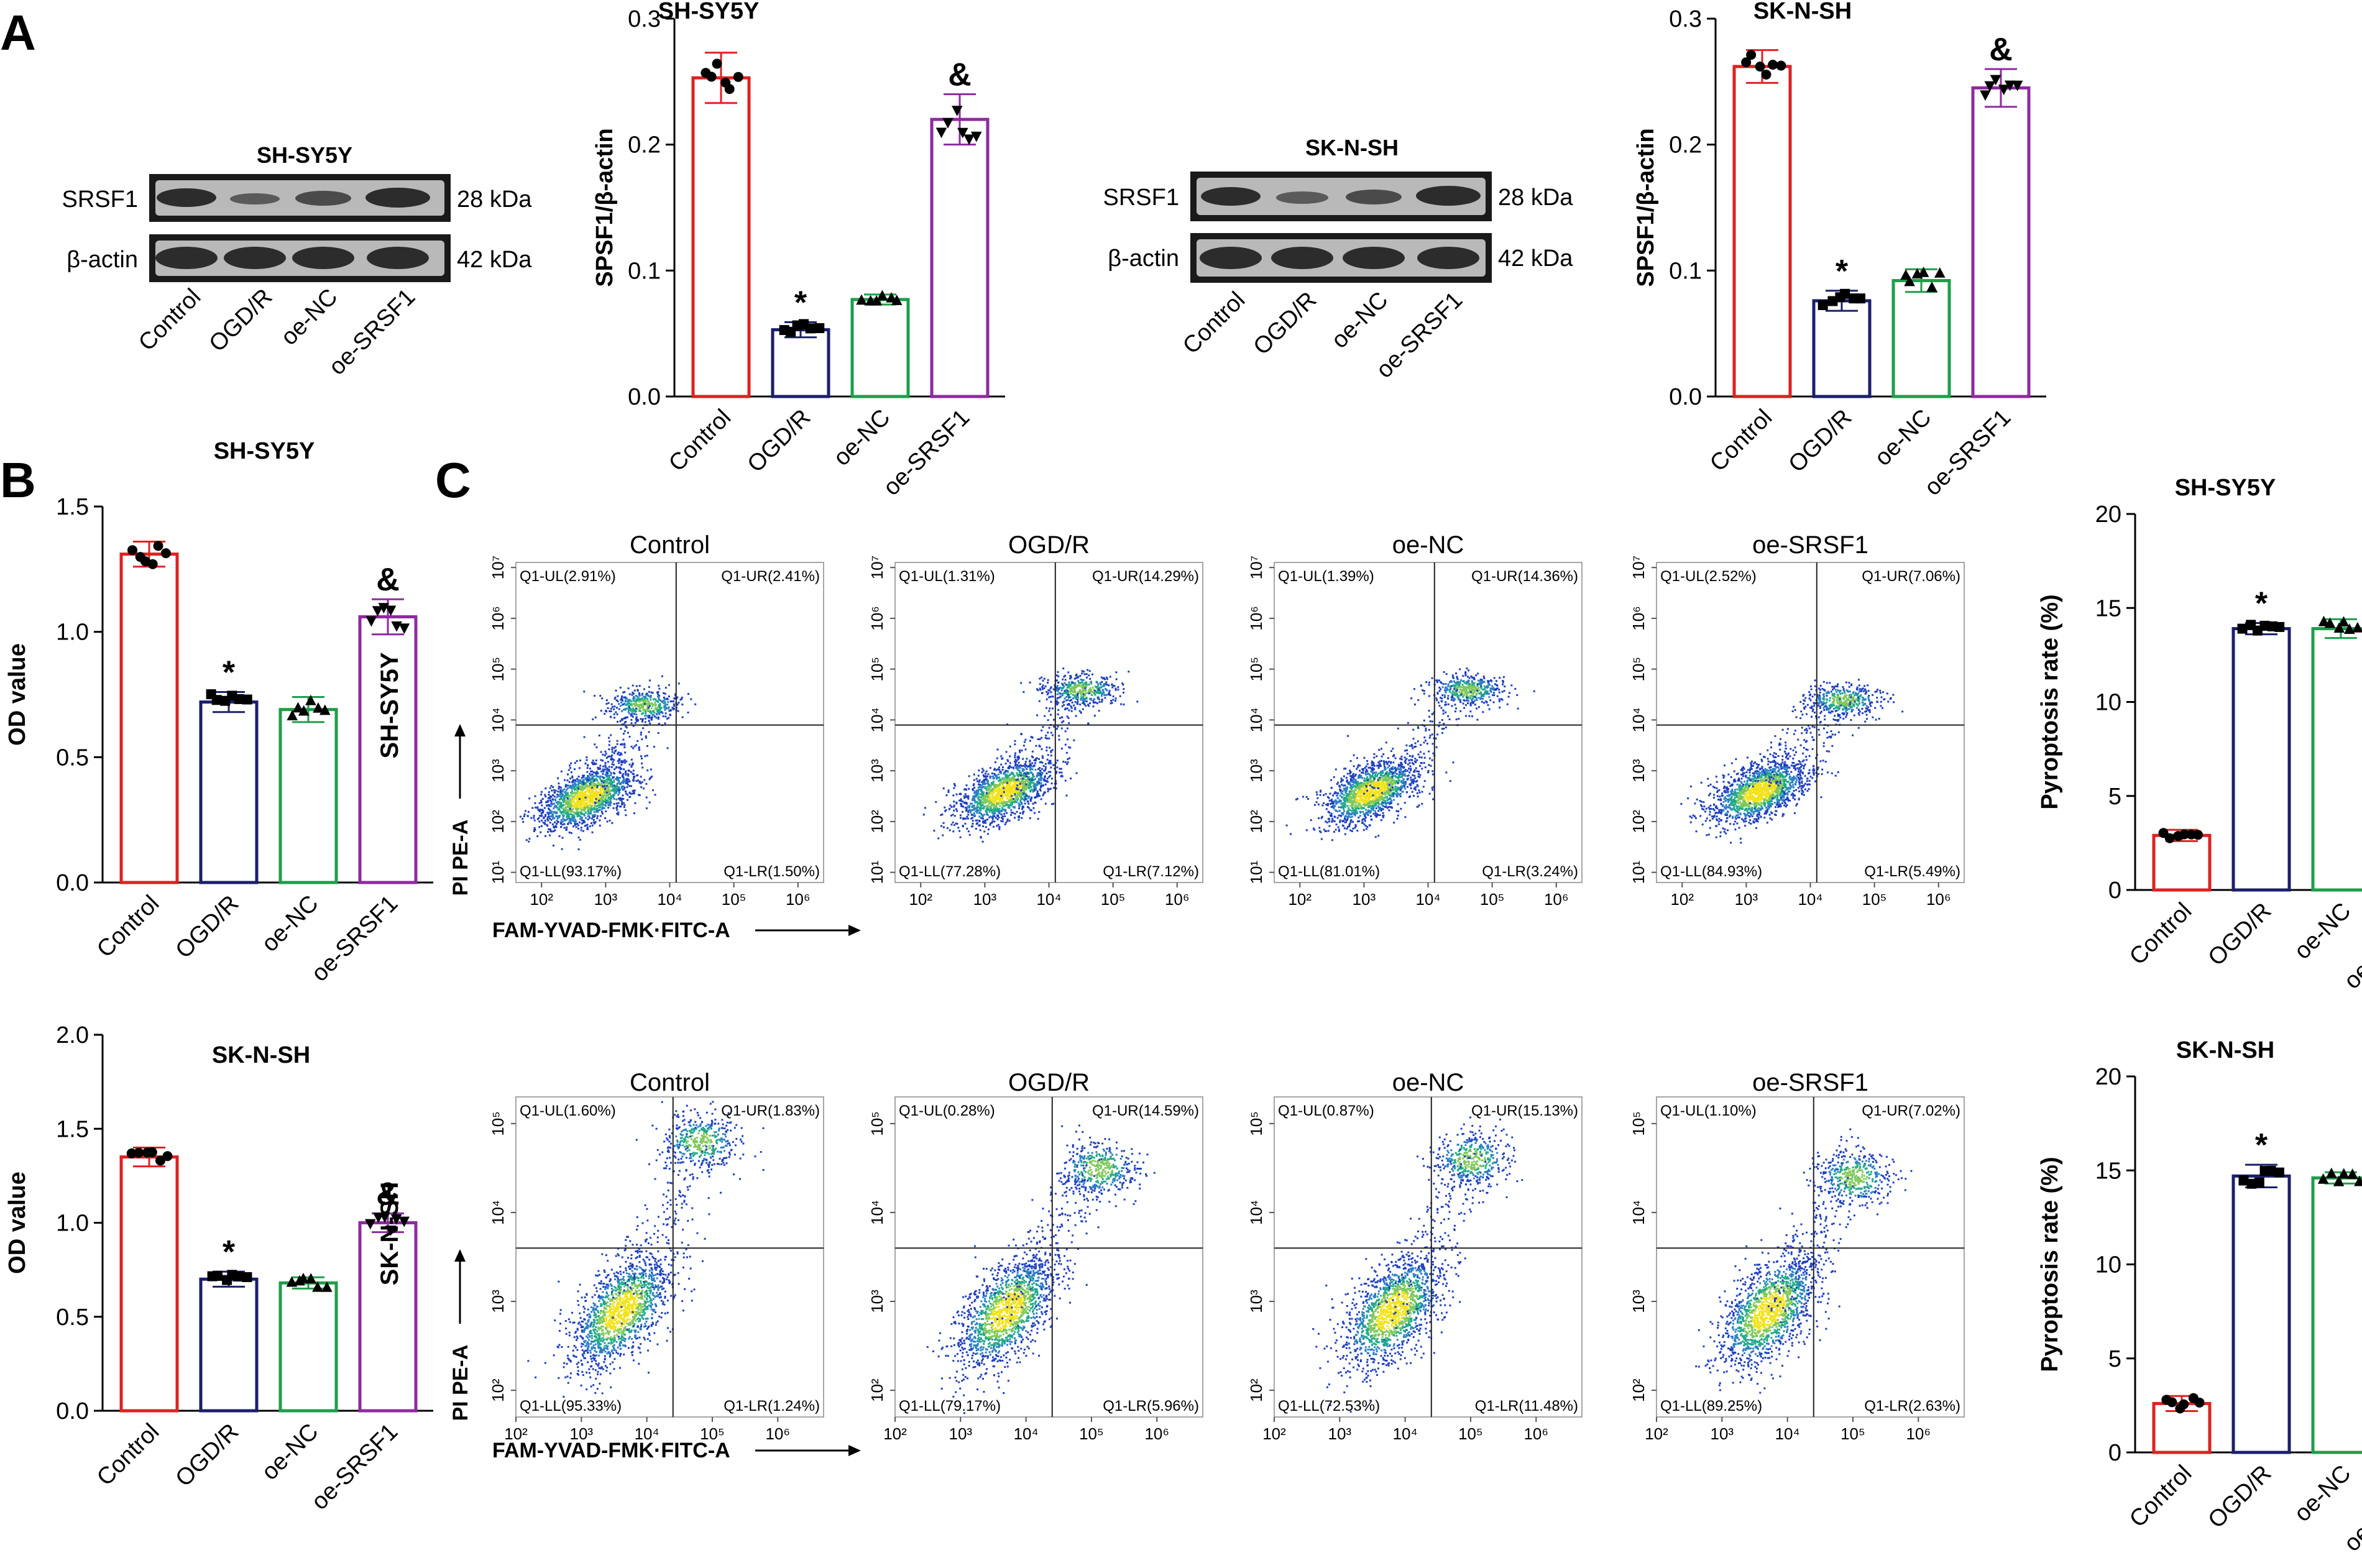 This screenshot has width=2362, height=1568. What do you see at coordinates (498, 821) in the screenshot?
I see `y-tick-label: 10²` at bounding box center [498, 821].